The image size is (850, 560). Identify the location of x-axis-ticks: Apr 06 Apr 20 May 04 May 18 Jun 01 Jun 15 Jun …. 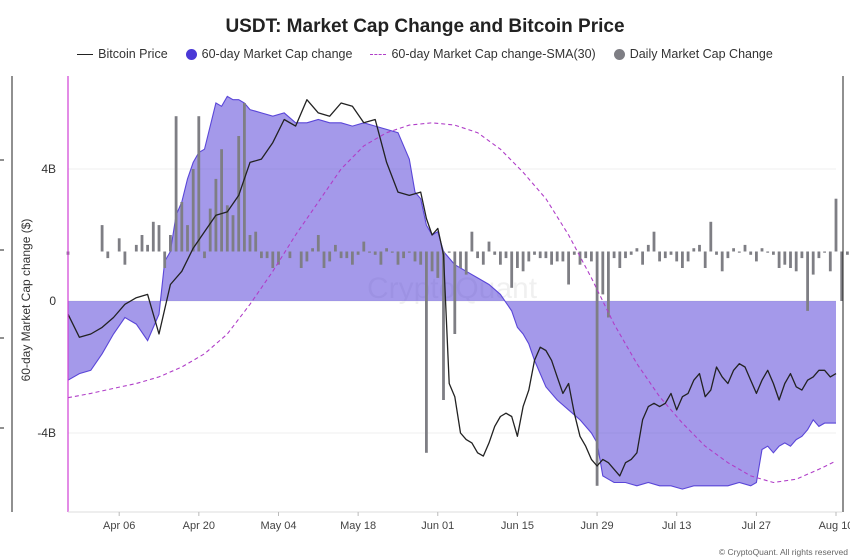
(476, 522).